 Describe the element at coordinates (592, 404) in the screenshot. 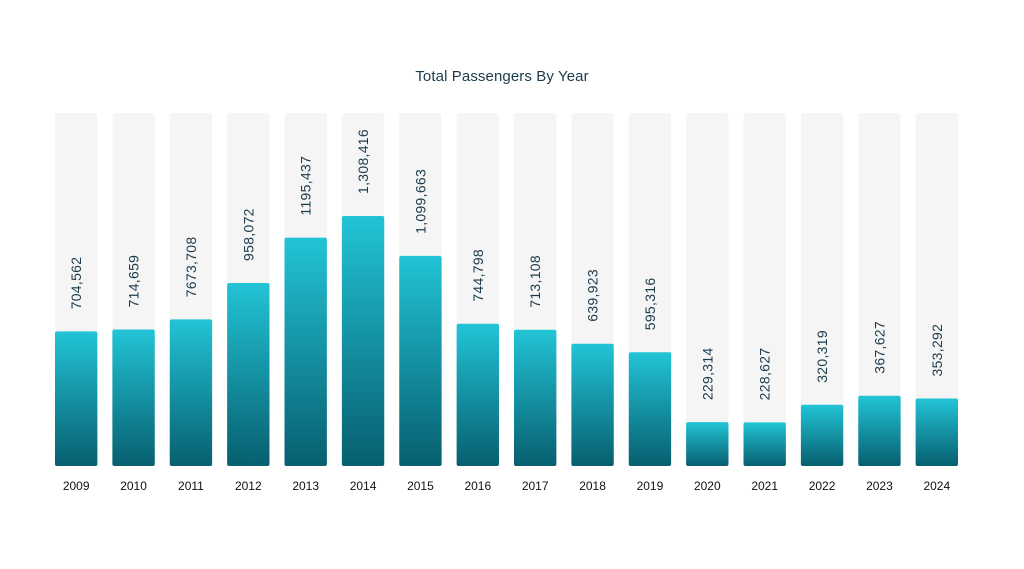

I see `bar-2018` at that location.